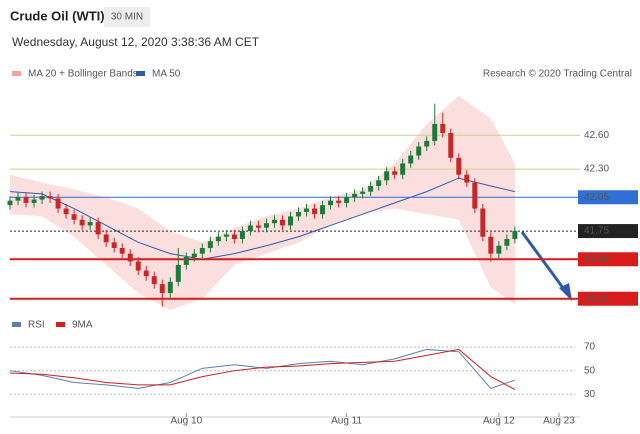 This screenshot has width=640, height=434. Describe the element at coordinates (565, 292) in the screenshot. I see `arrow-head` at that location.